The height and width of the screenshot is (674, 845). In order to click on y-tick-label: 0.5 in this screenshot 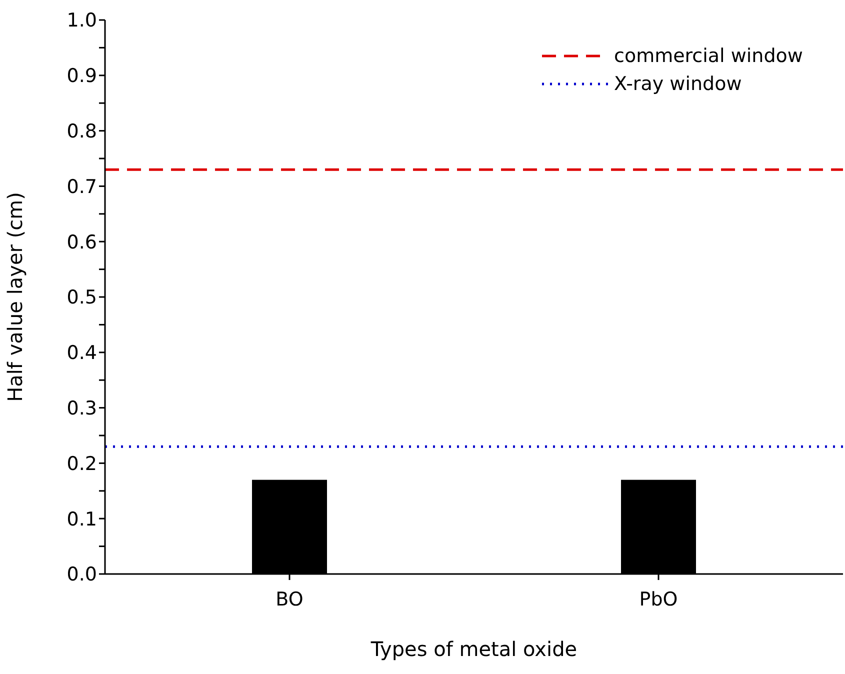, I will do `click(81, 297)`.